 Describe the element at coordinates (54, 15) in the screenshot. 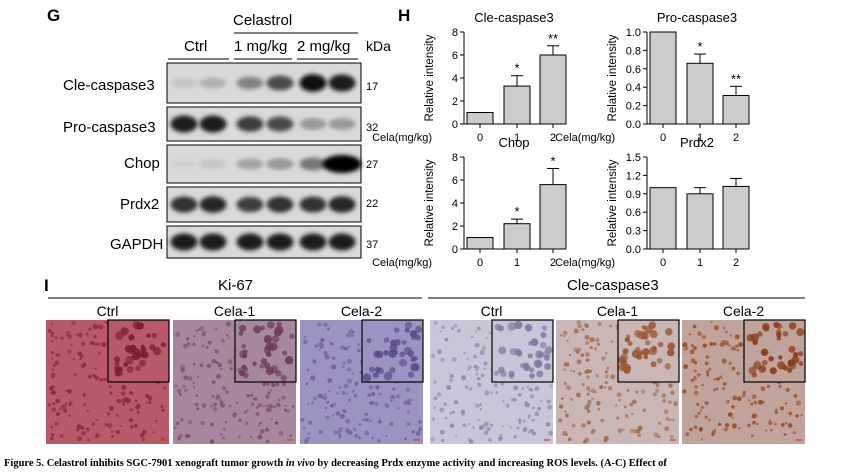

I see `panel-g-letter: G` at that location.